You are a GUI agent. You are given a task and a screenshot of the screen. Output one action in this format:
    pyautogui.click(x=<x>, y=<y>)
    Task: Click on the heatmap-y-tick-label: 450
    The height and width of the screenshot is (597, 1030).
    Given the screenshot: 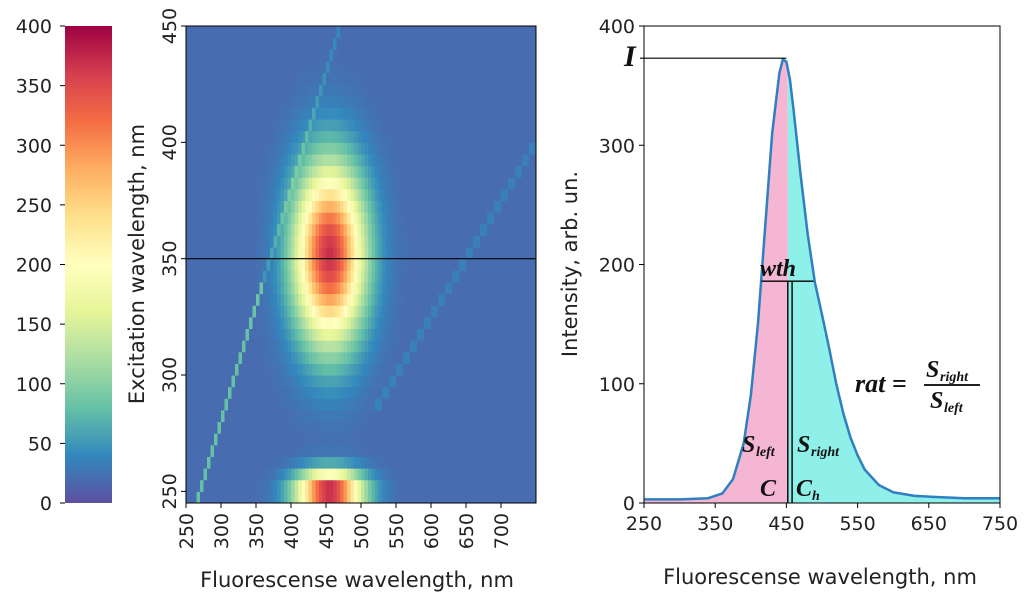 What is the action you would take?
    pyautogui.click(x=170, y=26)
    